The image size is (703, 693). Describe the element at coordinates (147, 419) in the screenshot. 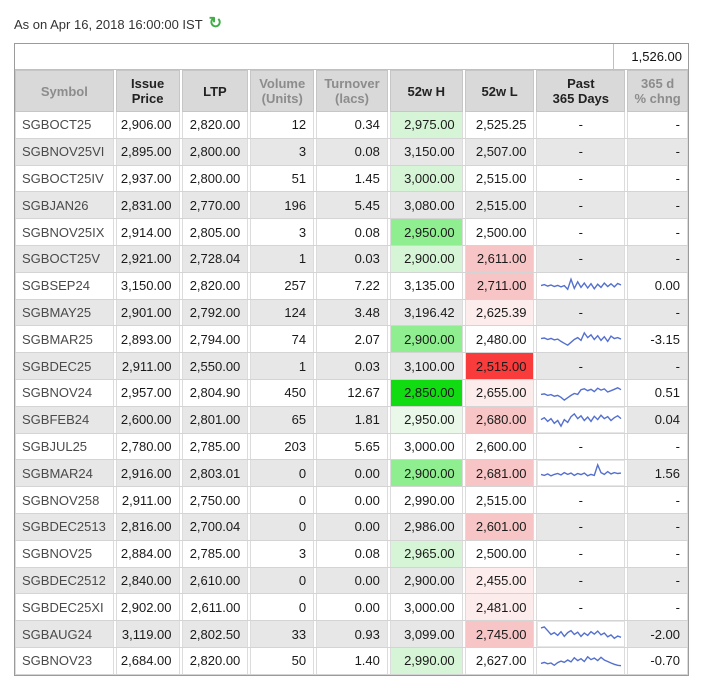

I see `cell-issue-price: 2,600.00` at that location.